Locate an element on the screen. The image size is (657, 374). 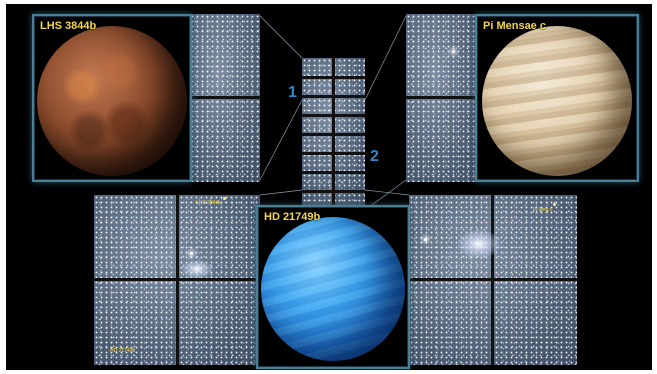
small-magellanic-cloud is located at coordinates (197, 269).